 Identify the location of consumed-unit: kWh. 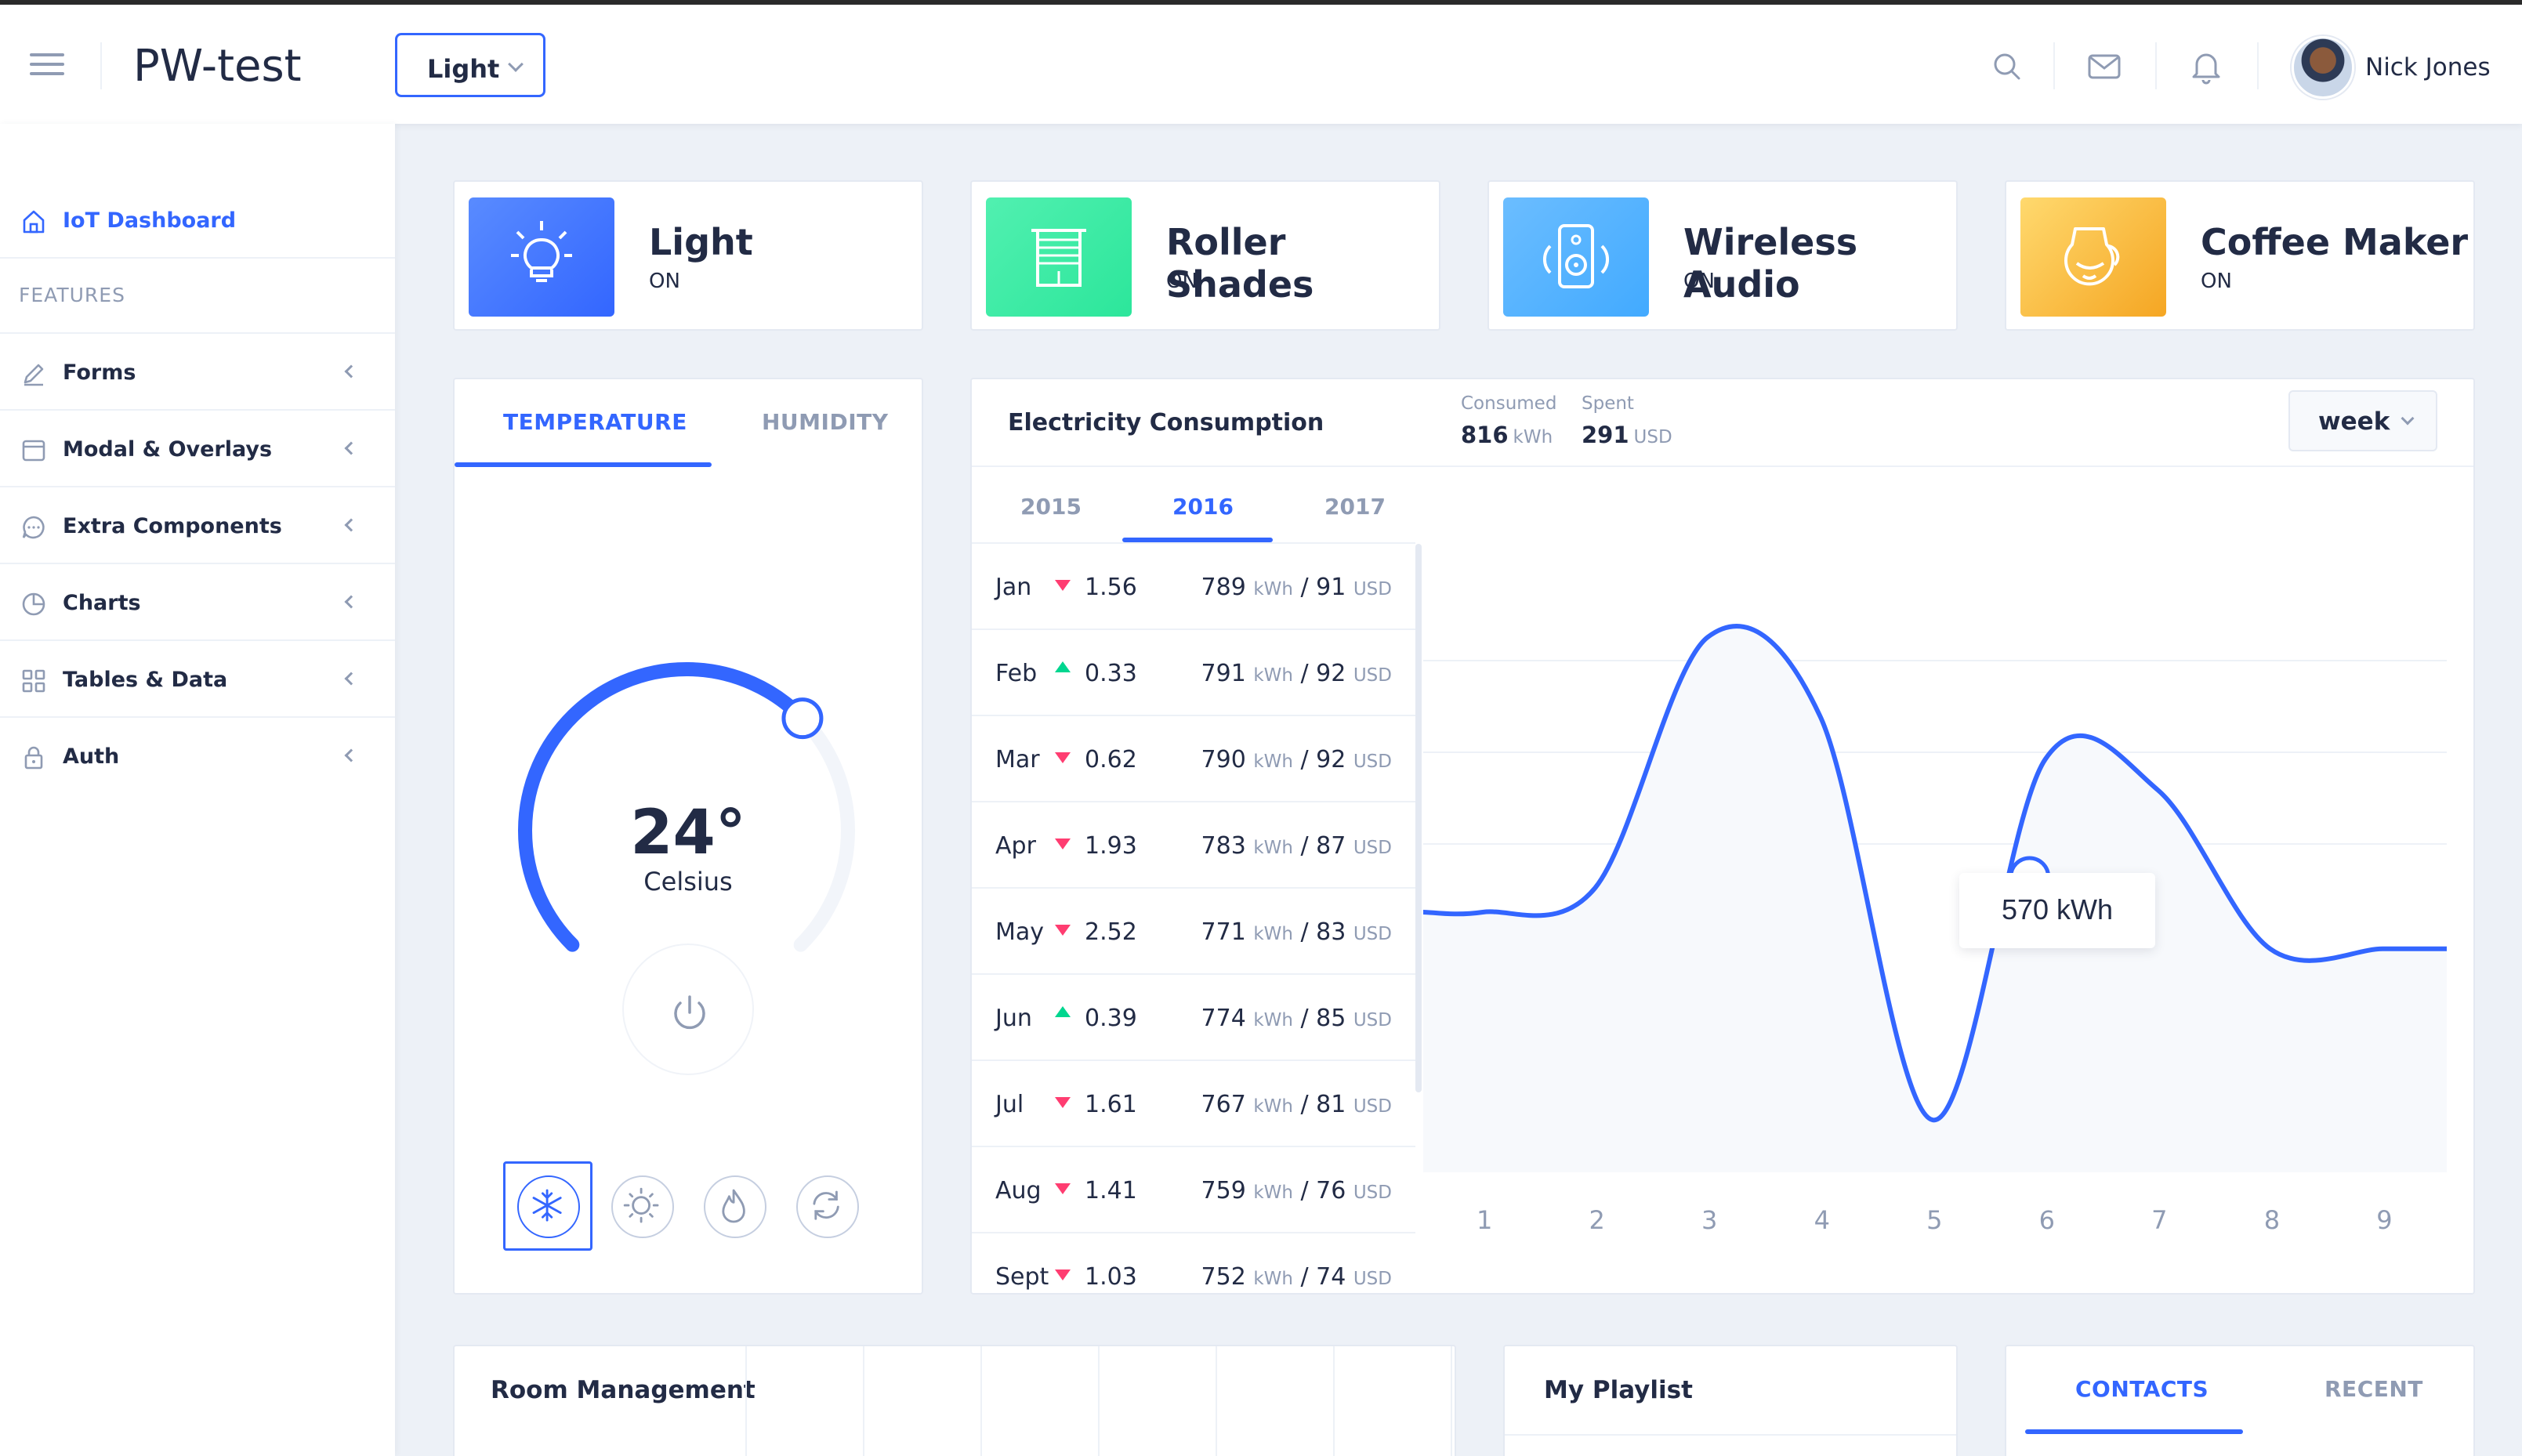
(1533, 437).